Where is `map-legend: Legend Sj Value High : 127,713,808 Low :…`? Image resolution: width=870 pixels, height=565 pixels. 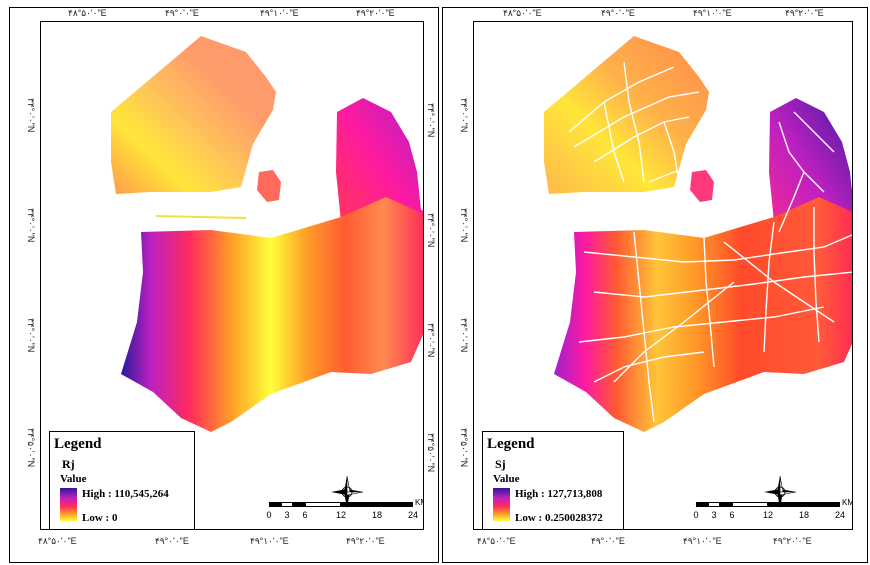 map-legend: Legend Sj Value High : 127,713,808 Low :… is located at coordinates (553, 480).